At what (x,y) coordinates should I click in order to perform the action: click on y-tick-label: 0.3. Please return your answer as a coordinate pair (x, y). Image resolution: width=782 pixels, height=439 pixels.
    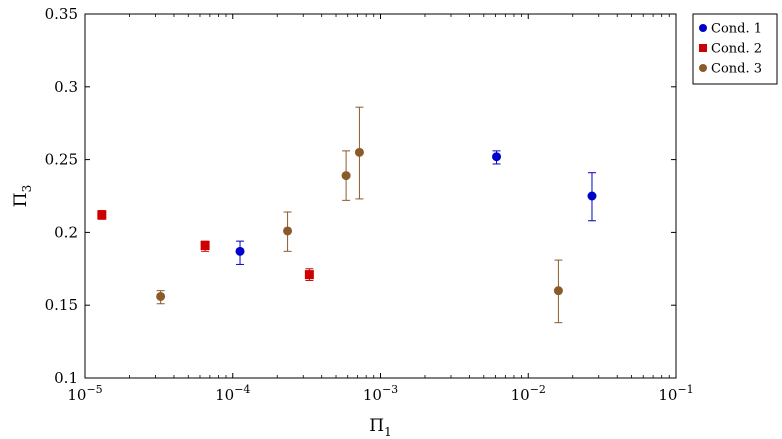
    Looking at the image, I should click on (66, 87).